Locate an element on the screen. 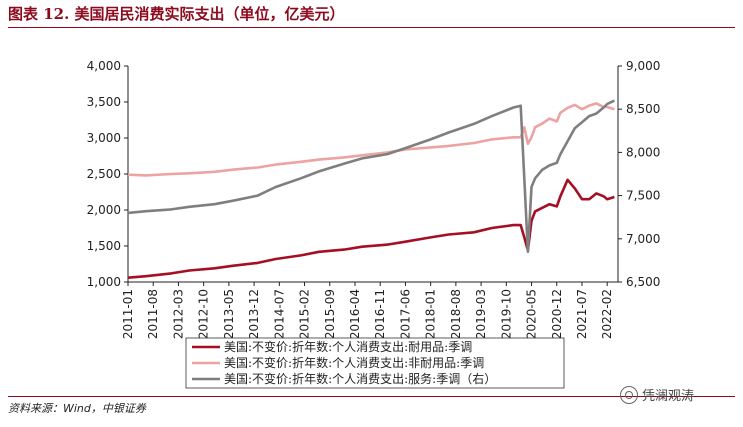  left-tick-label: 4,000 is located at coordinates (104, 66).